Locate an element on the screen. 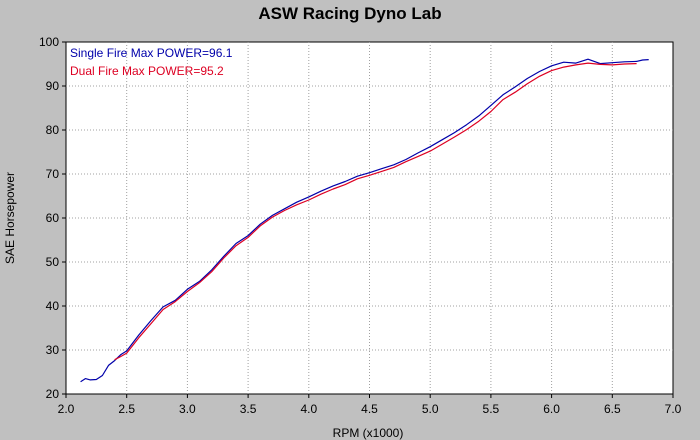  y-tick-label: 40 is located at coordinates (53, 306).